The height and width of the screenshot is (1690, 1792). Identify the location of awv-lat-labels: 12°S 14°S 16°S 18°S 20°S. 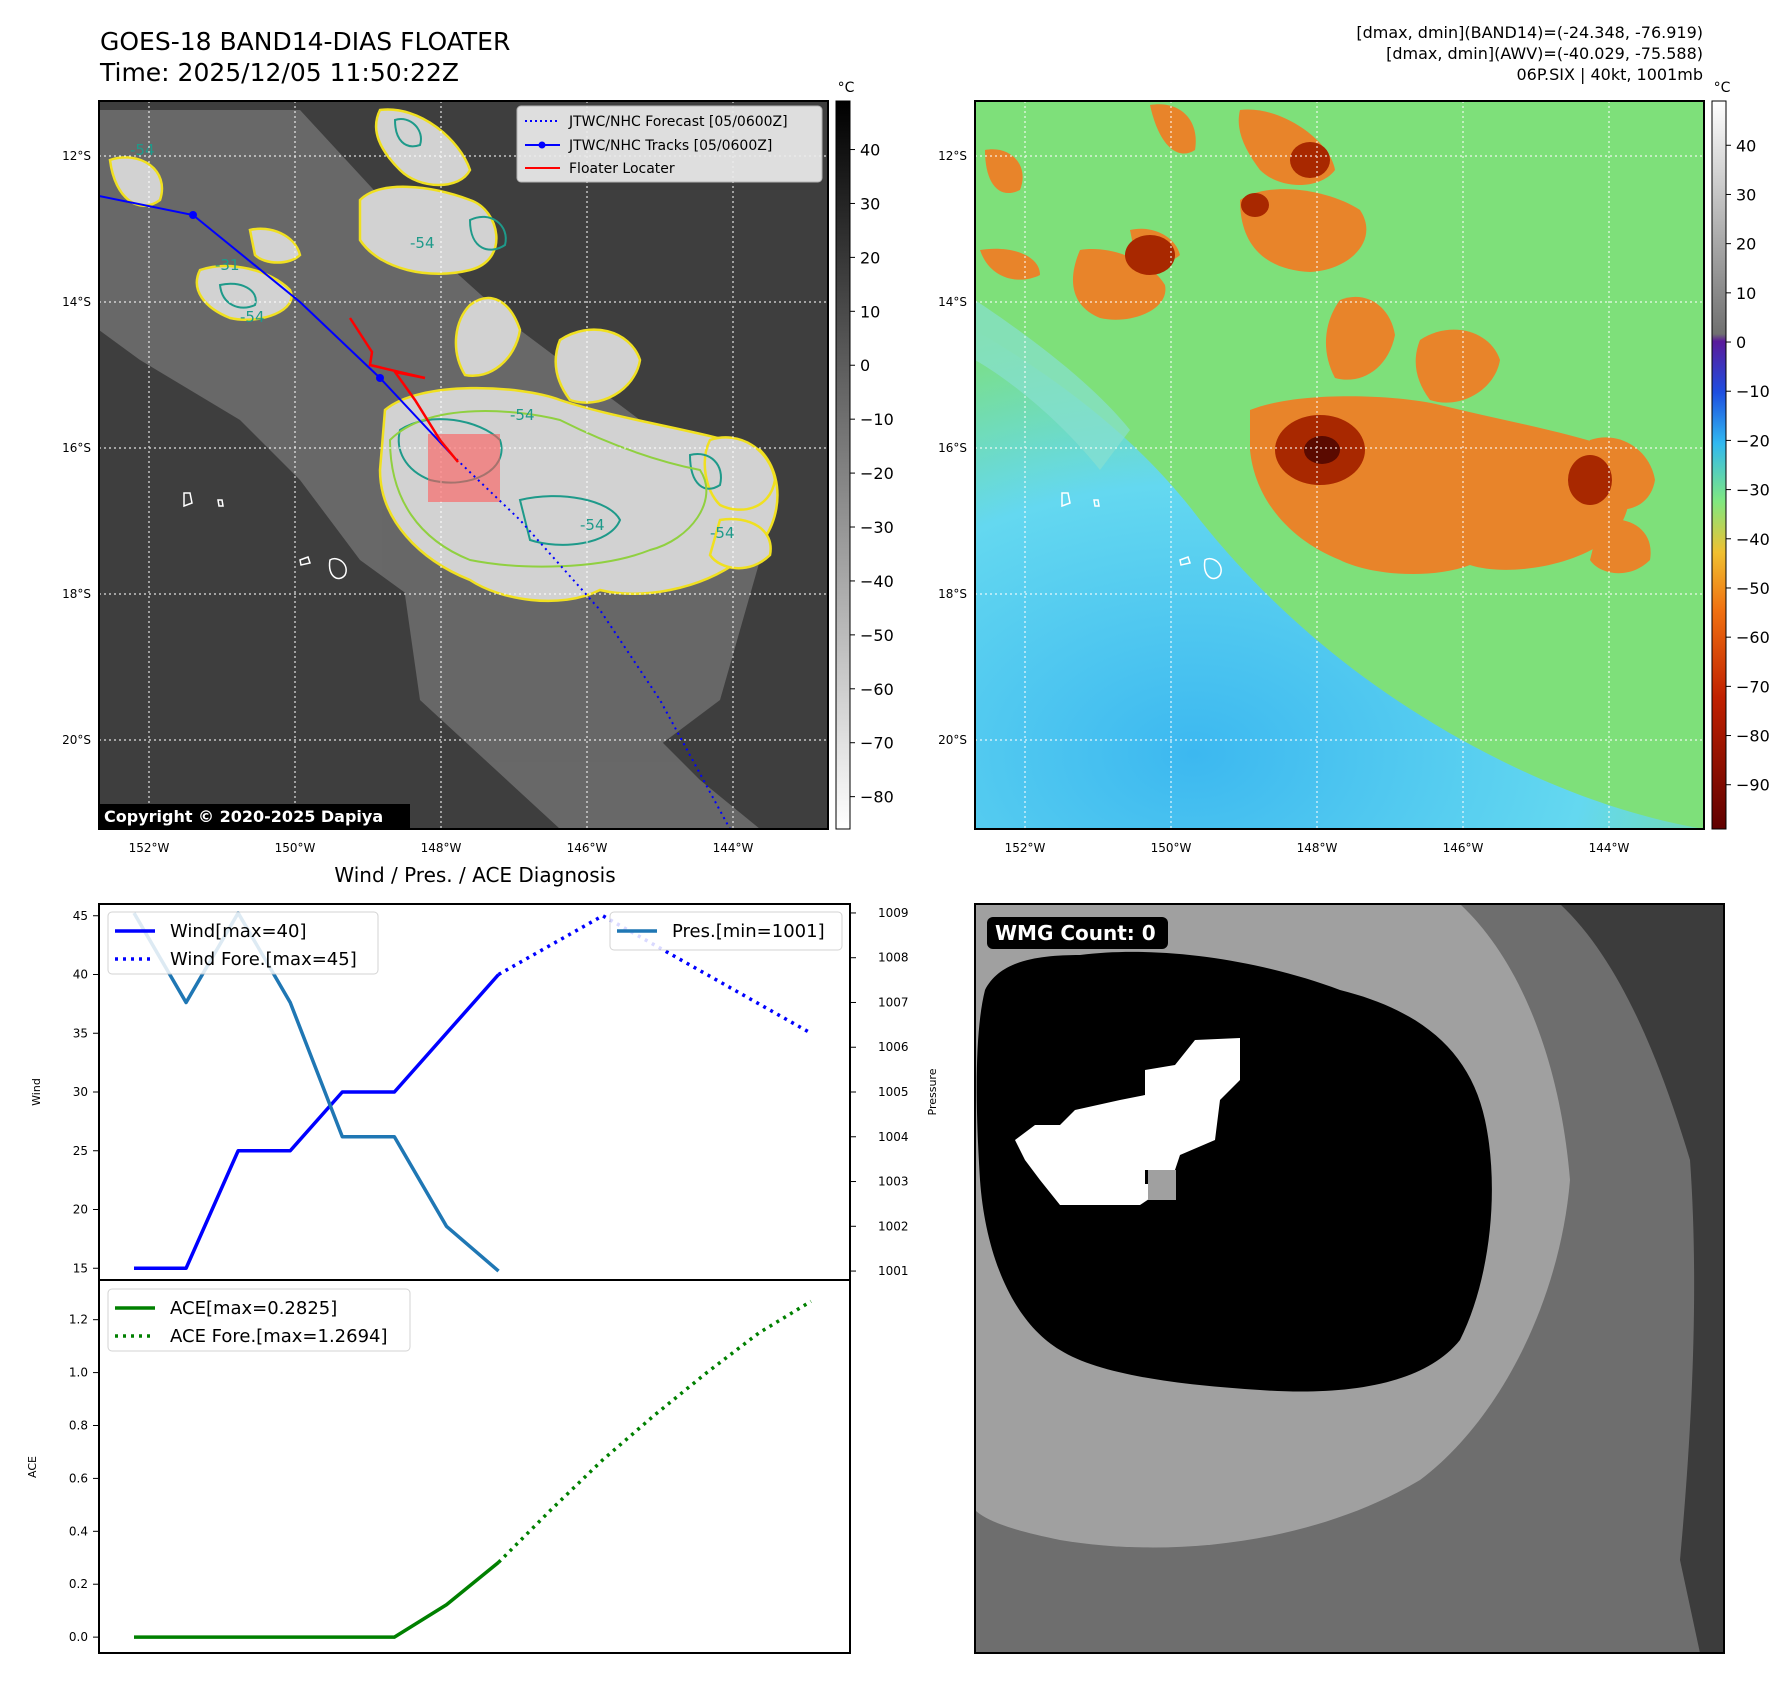
(952, 448).